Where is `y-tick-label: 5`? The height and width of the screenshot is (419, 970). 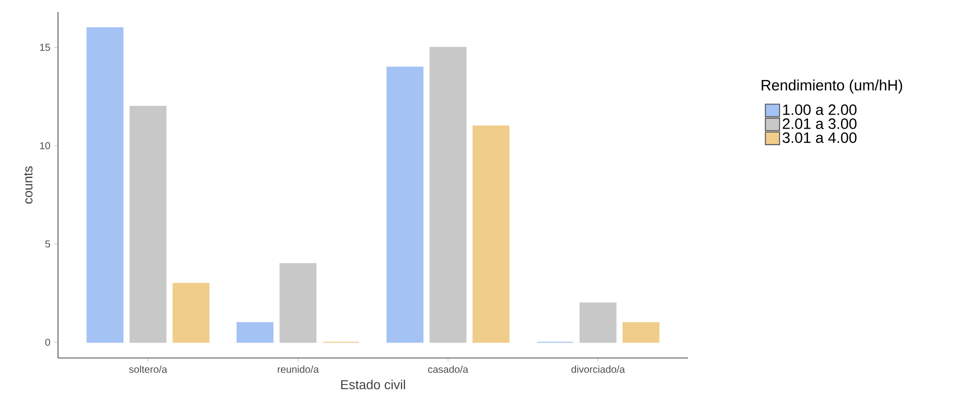 y-tick-label: 5 is located at coordinates (47, 244).